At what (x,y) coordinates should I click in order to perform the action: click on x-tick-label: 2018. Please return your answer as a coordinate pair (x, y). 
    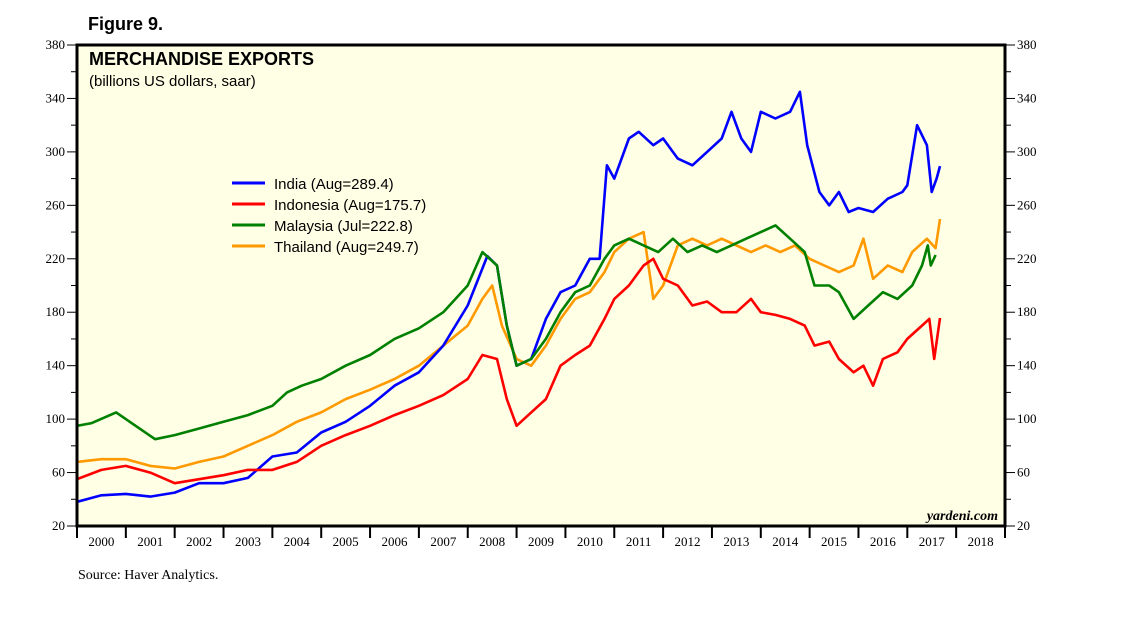
    Looking at the image, I should click on (981, 541).